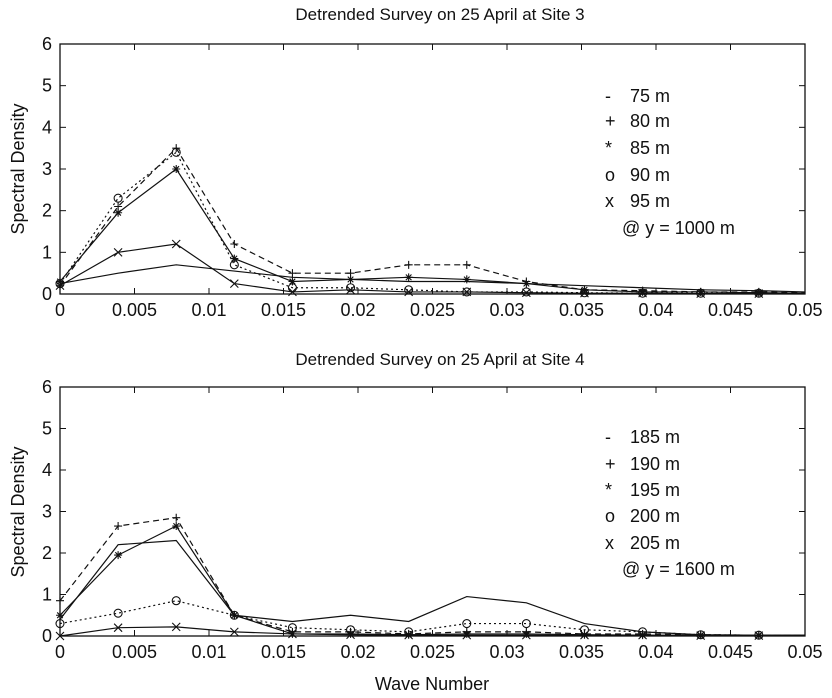 The image size is (832, 698). What do you see at coordinates (655, 652) in the screenshot?
I see `x-tick-label: 0.04` at bounding box center [655, 652].